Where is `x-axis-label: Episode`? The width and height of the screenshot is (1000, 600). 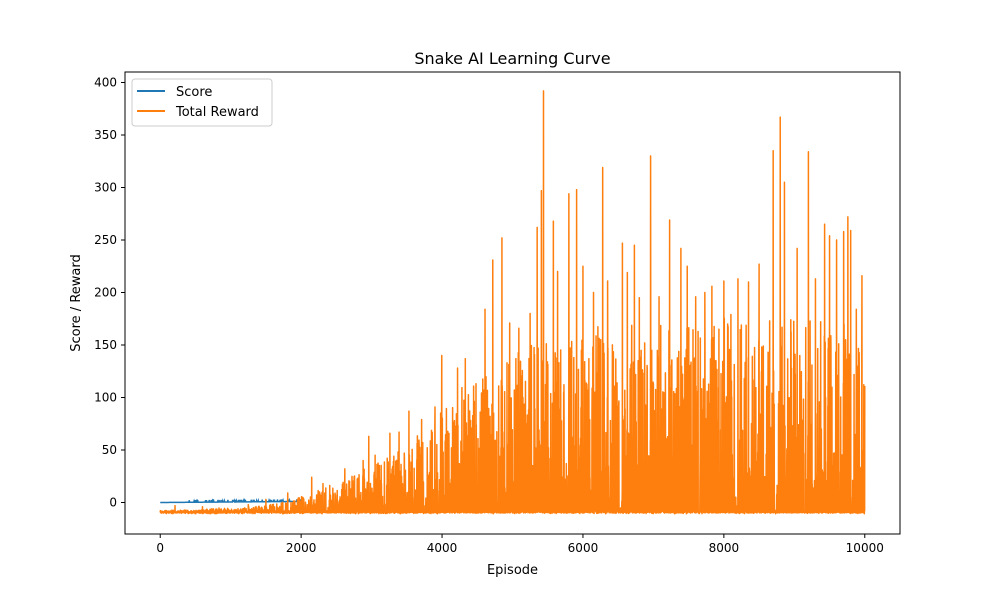
x-axis-label: Episode is located at coordinates (512, 570).